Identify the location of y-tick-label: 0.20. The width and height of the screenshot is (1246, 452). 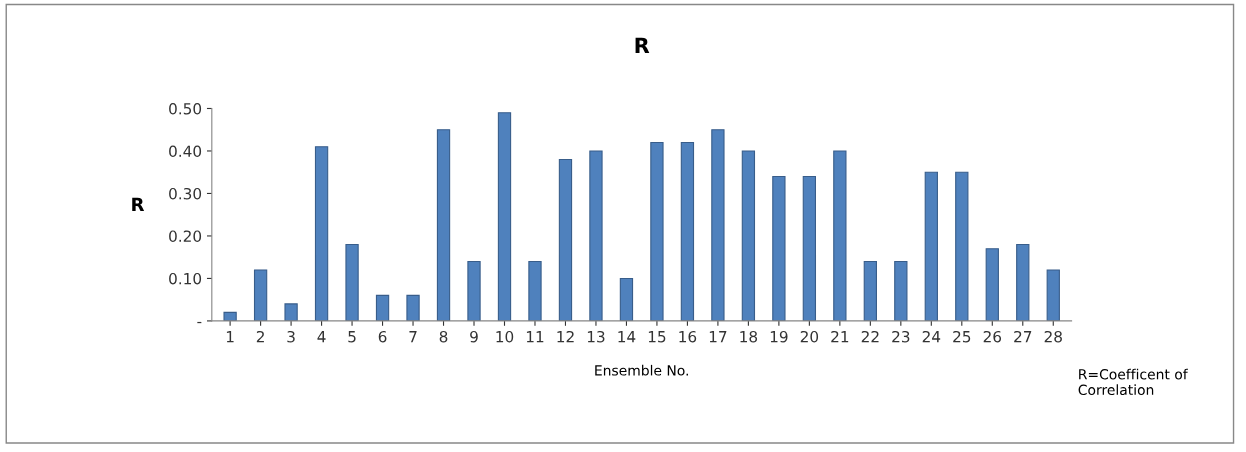
(185, 236).